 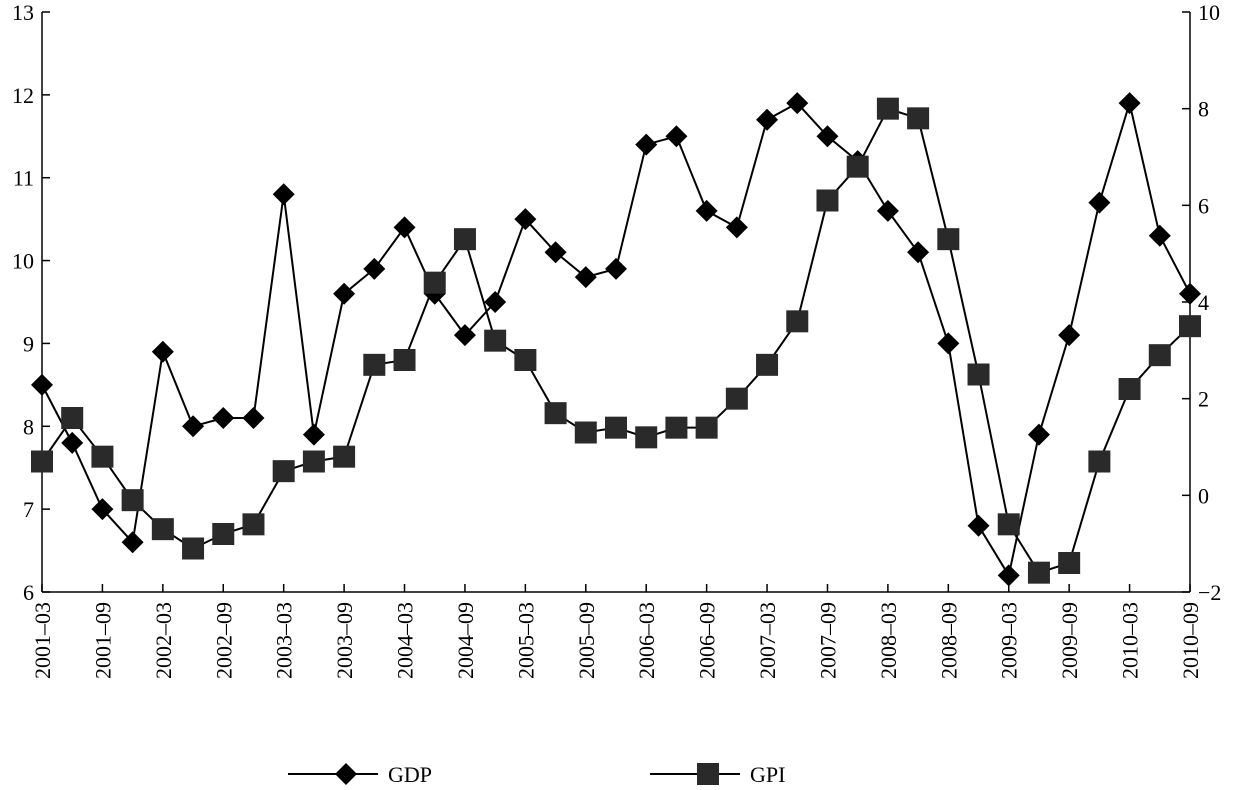 What do you see at coordinates (536, 774) in the screenshot?
I see `legend: GDP GPI` at bounding box center [536, 774].